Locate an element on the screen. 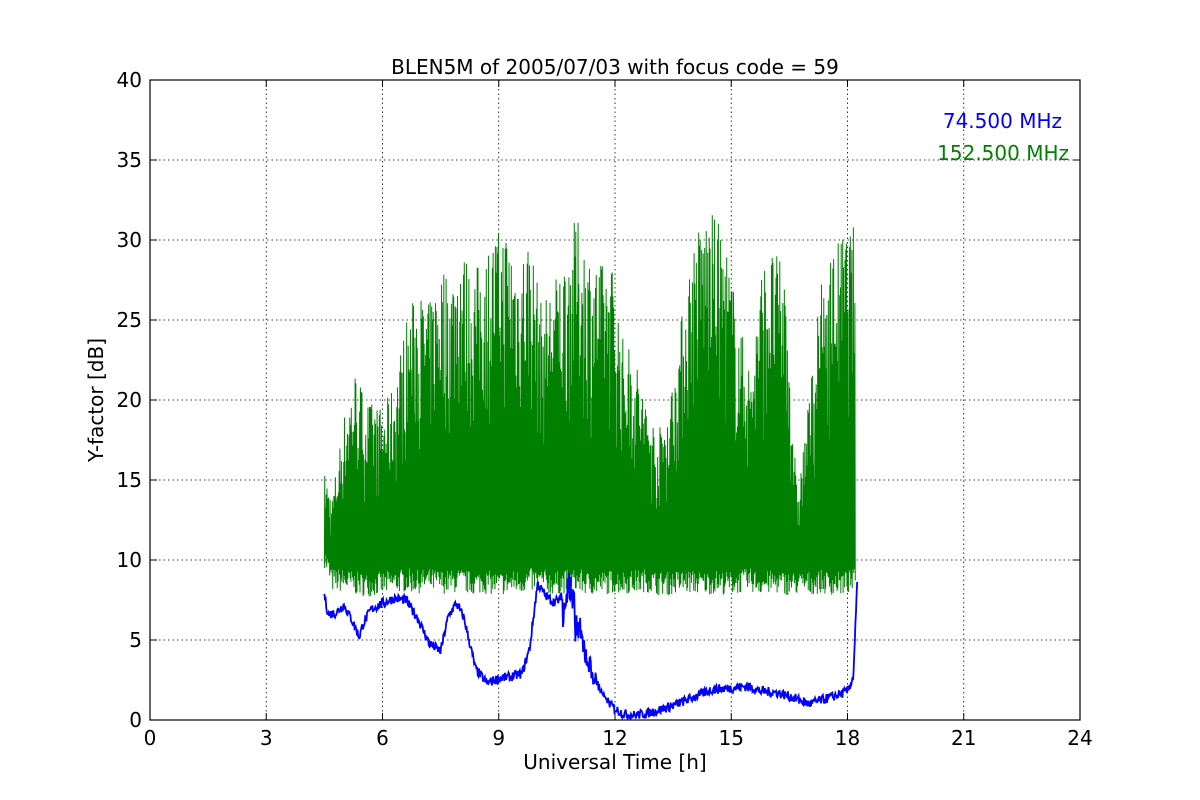  y-tick-label: 5 is located at coordinates (135, 640).